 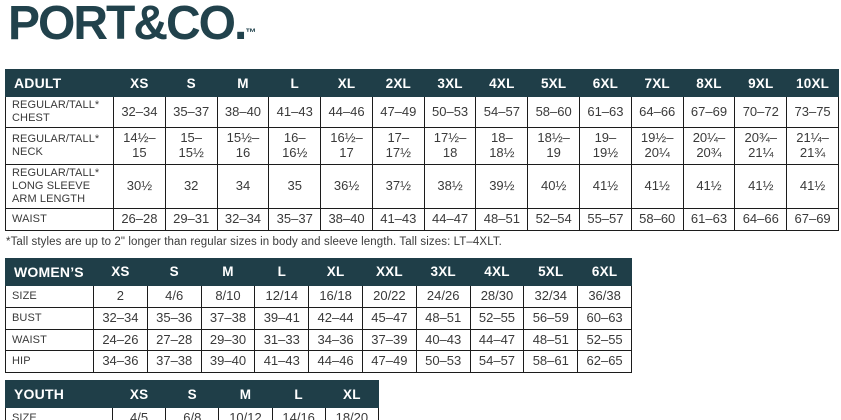 I want to click on measurement-value: 44–47, so click(x=497, y=340).